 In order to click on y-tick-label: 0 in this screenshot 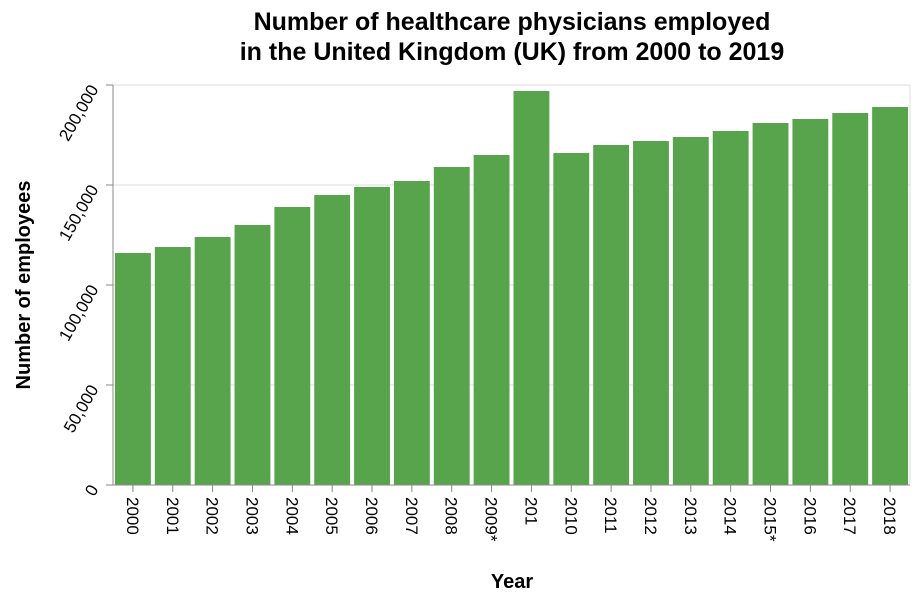, I will do `click(91, 491)`.